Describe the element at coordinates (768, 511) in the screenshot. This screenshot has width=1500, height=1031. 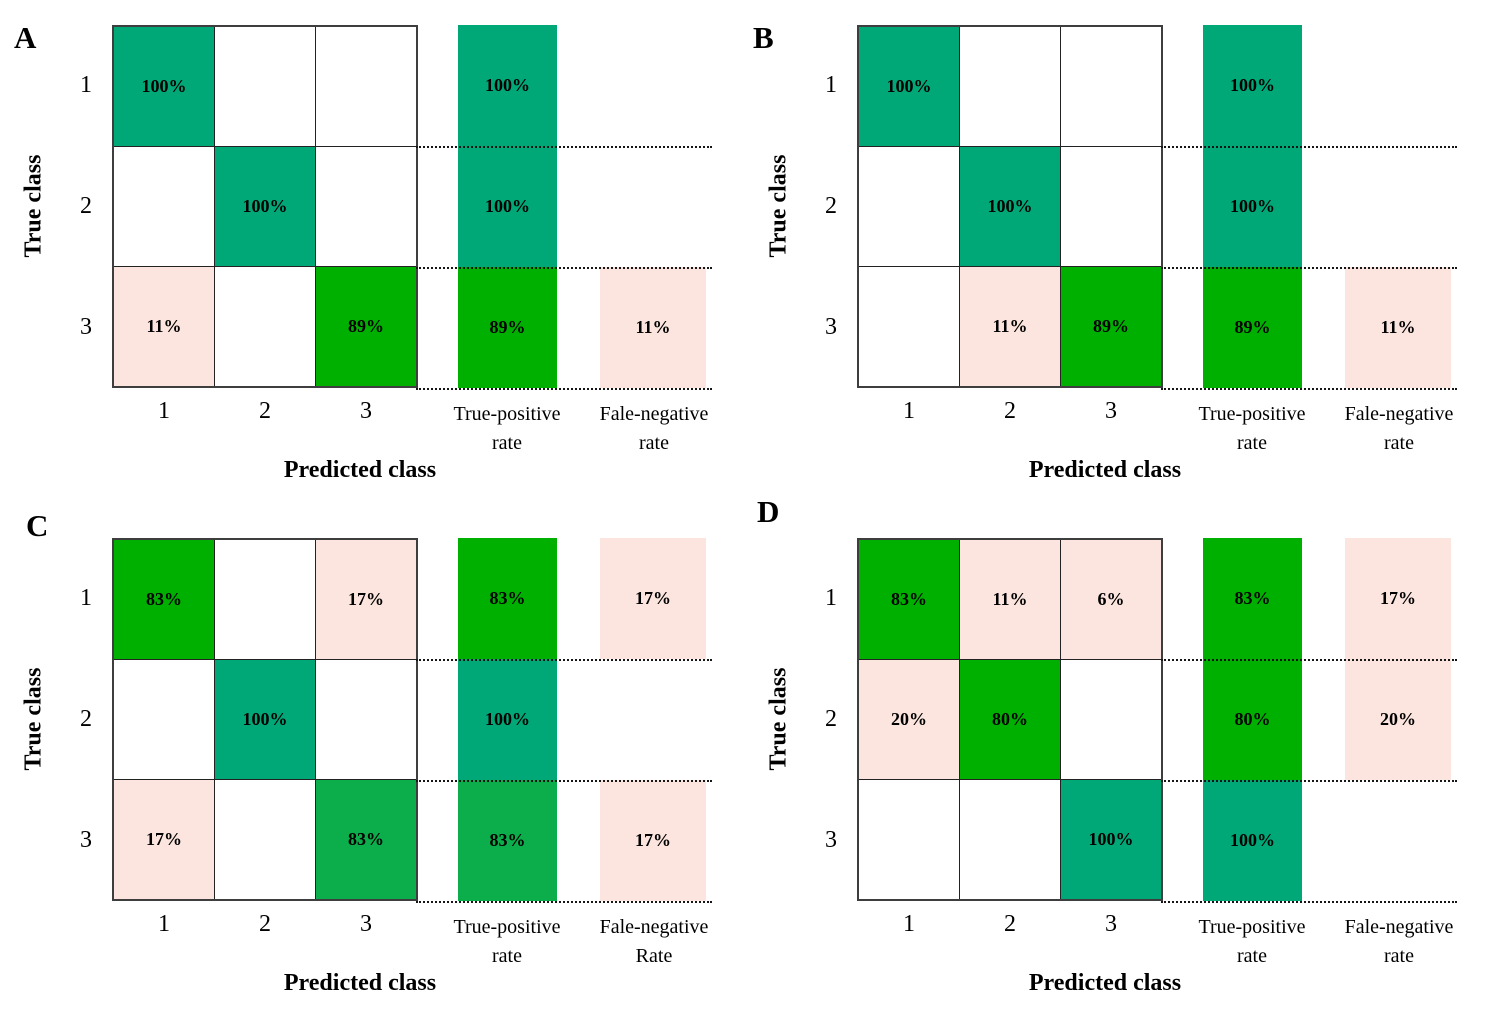
I see `panel-letter: D` at that location.